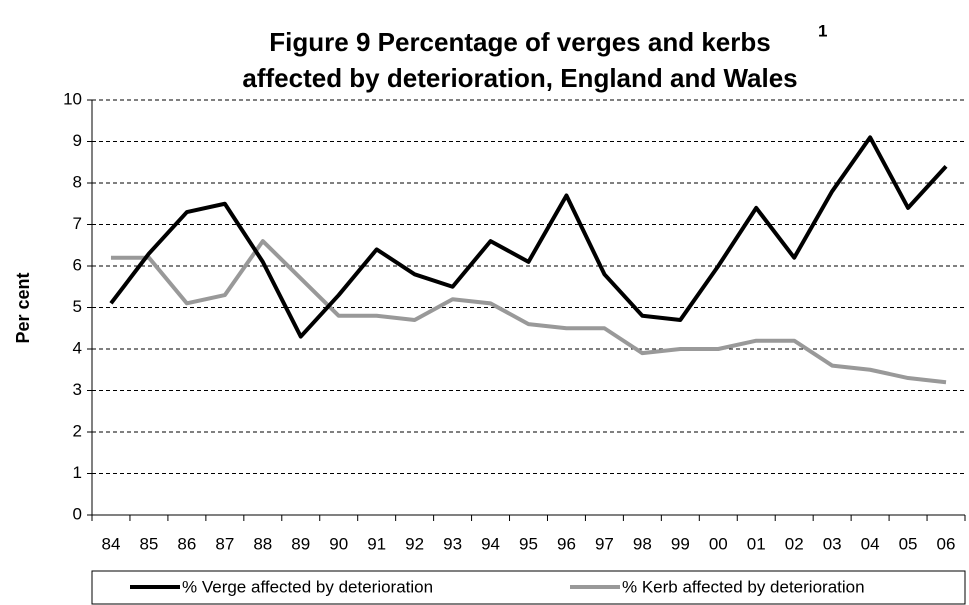 The image size is (969, 605). What do you see at coordinates (148, 543) in the screenshot?
I see `x-tick-label: 85` at bounding box center [148, 543].